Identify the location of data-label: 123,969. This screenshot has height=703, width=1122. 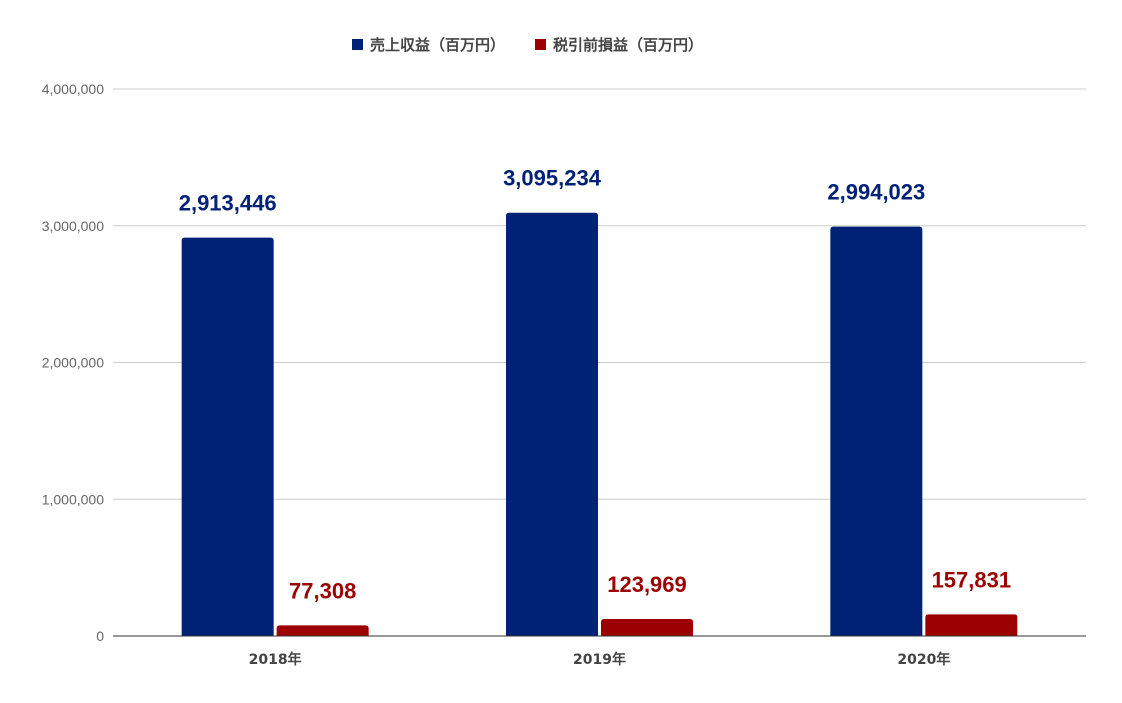
(647, 584).